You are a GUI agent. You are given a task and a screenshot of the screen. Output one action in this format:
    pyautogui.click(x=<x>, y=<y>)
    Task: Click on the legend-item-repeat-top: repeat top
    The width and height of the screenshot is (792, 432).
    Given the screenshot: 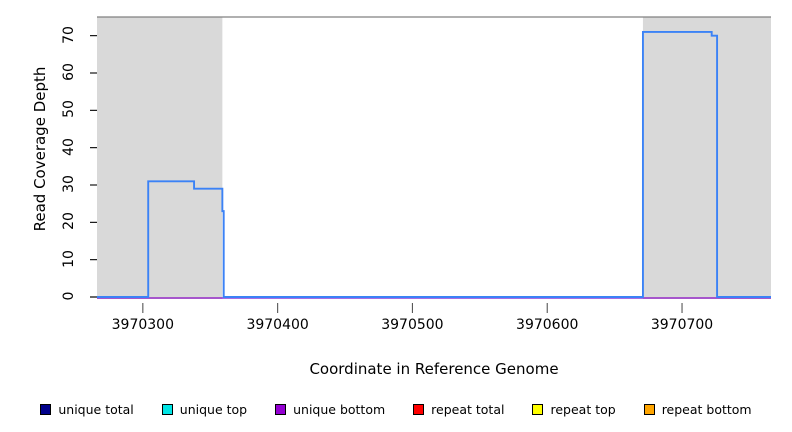 What is the action you would take?
    pyautogui.click(x=574, y=409)
    